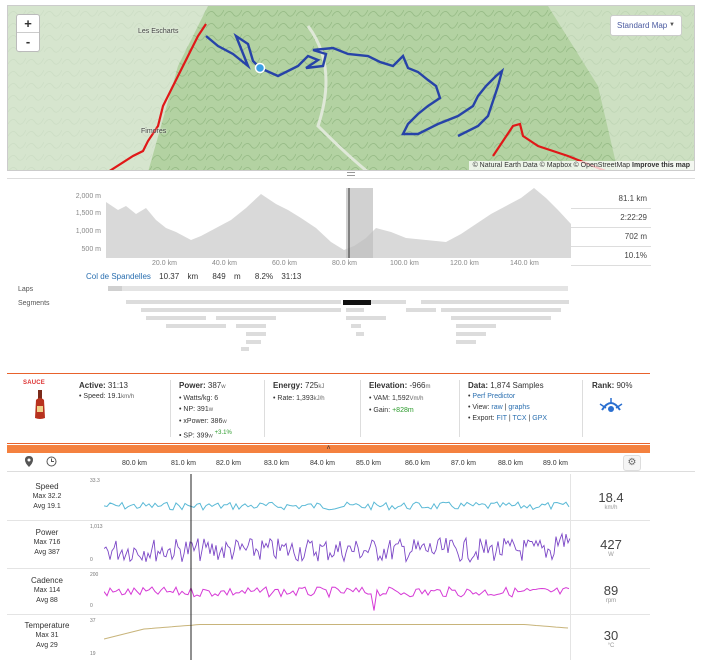  I want to click on caret-down-icon: ▼, so click(672, 25).